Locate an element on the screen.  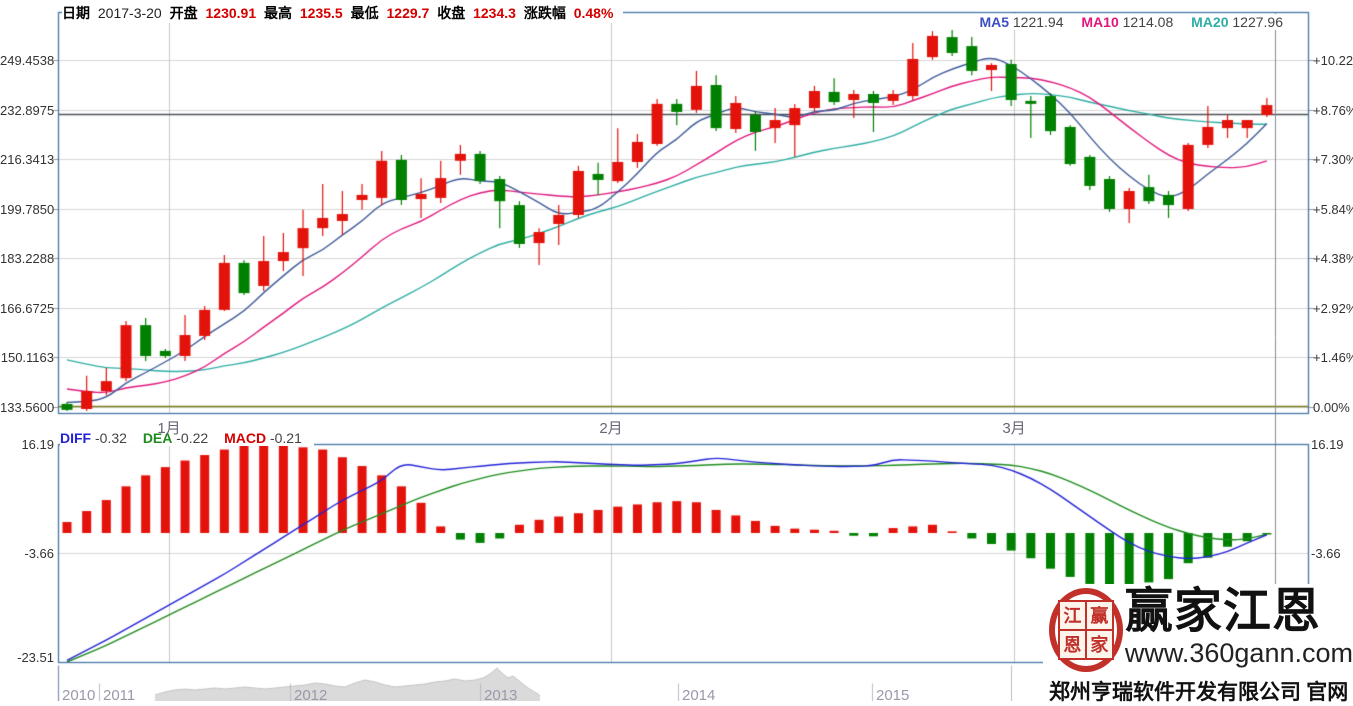
macd-axis-label-right: 16.19 is located at coordinates (1327, 444).